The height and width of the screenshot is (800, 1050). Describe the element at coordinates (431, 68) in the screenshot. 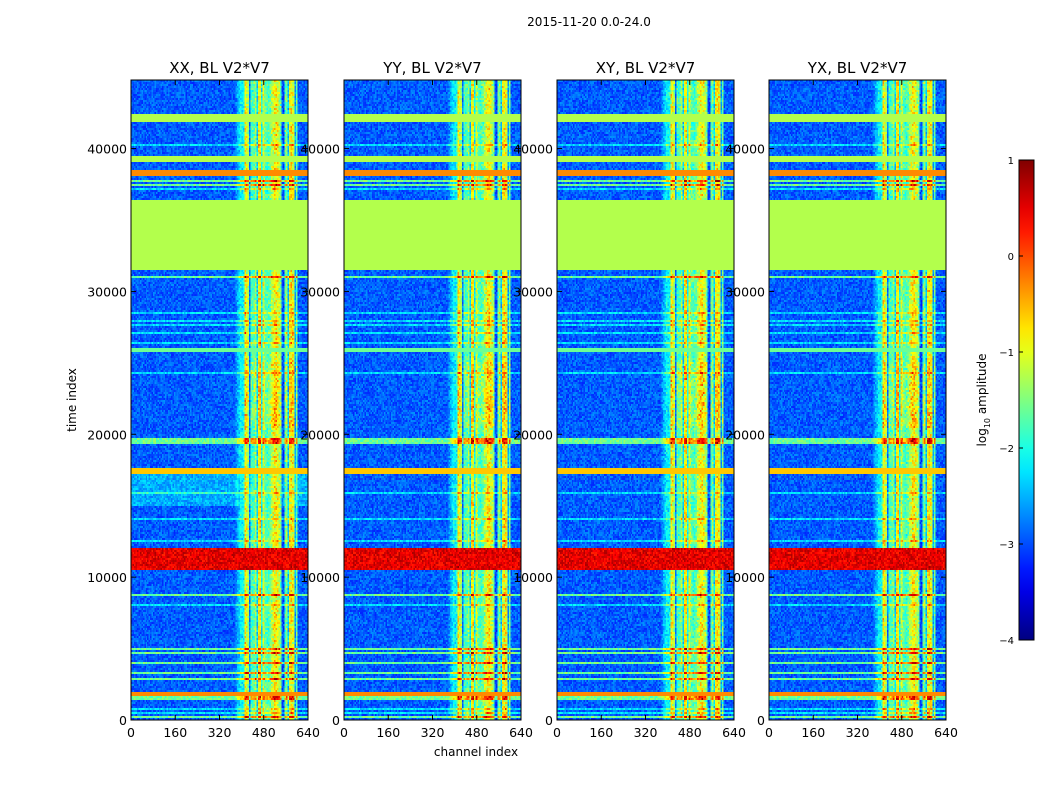

I see `panel-title: YY, BL V2*V7` at that location.